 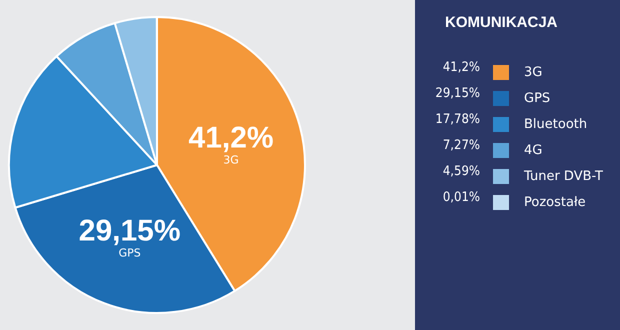 What do you see at coordinates (533, 150) in the screenshot?
I see `legend-label: 4G` at bounding box center [533, 150].